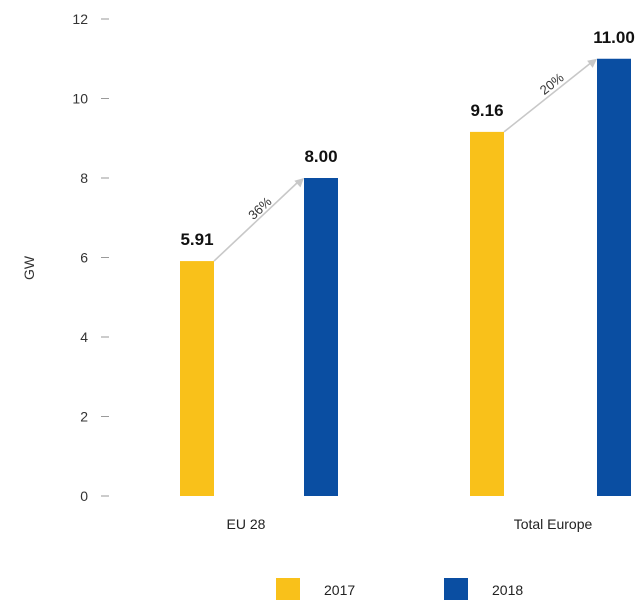 The width and height of the screenshot is (640, 605). What do you see at coordinates (246, 524) in the screenshot?
I see `x-category-label: EU 28` at bounding box center [246, 524].